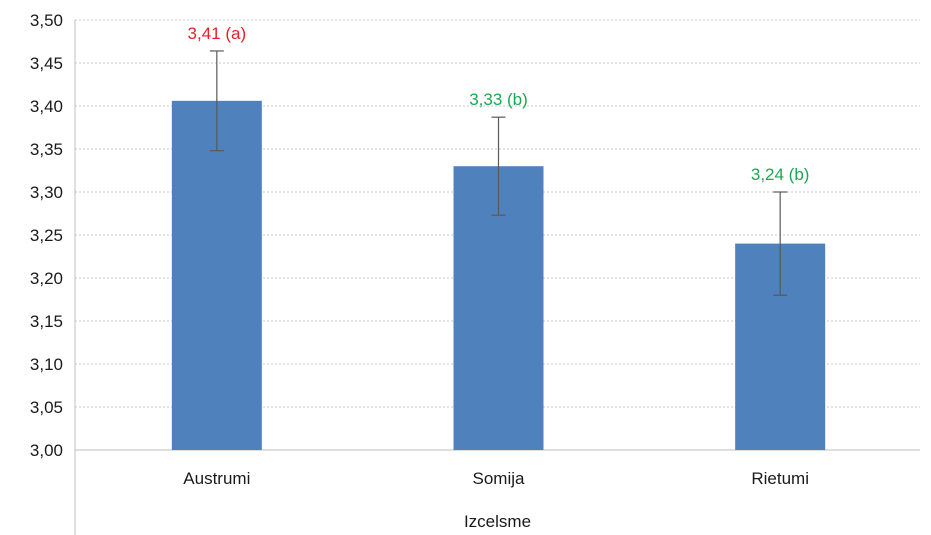  I want to click on x-category-labels: Austrumi Somija Rietumi, so click(496, 478).